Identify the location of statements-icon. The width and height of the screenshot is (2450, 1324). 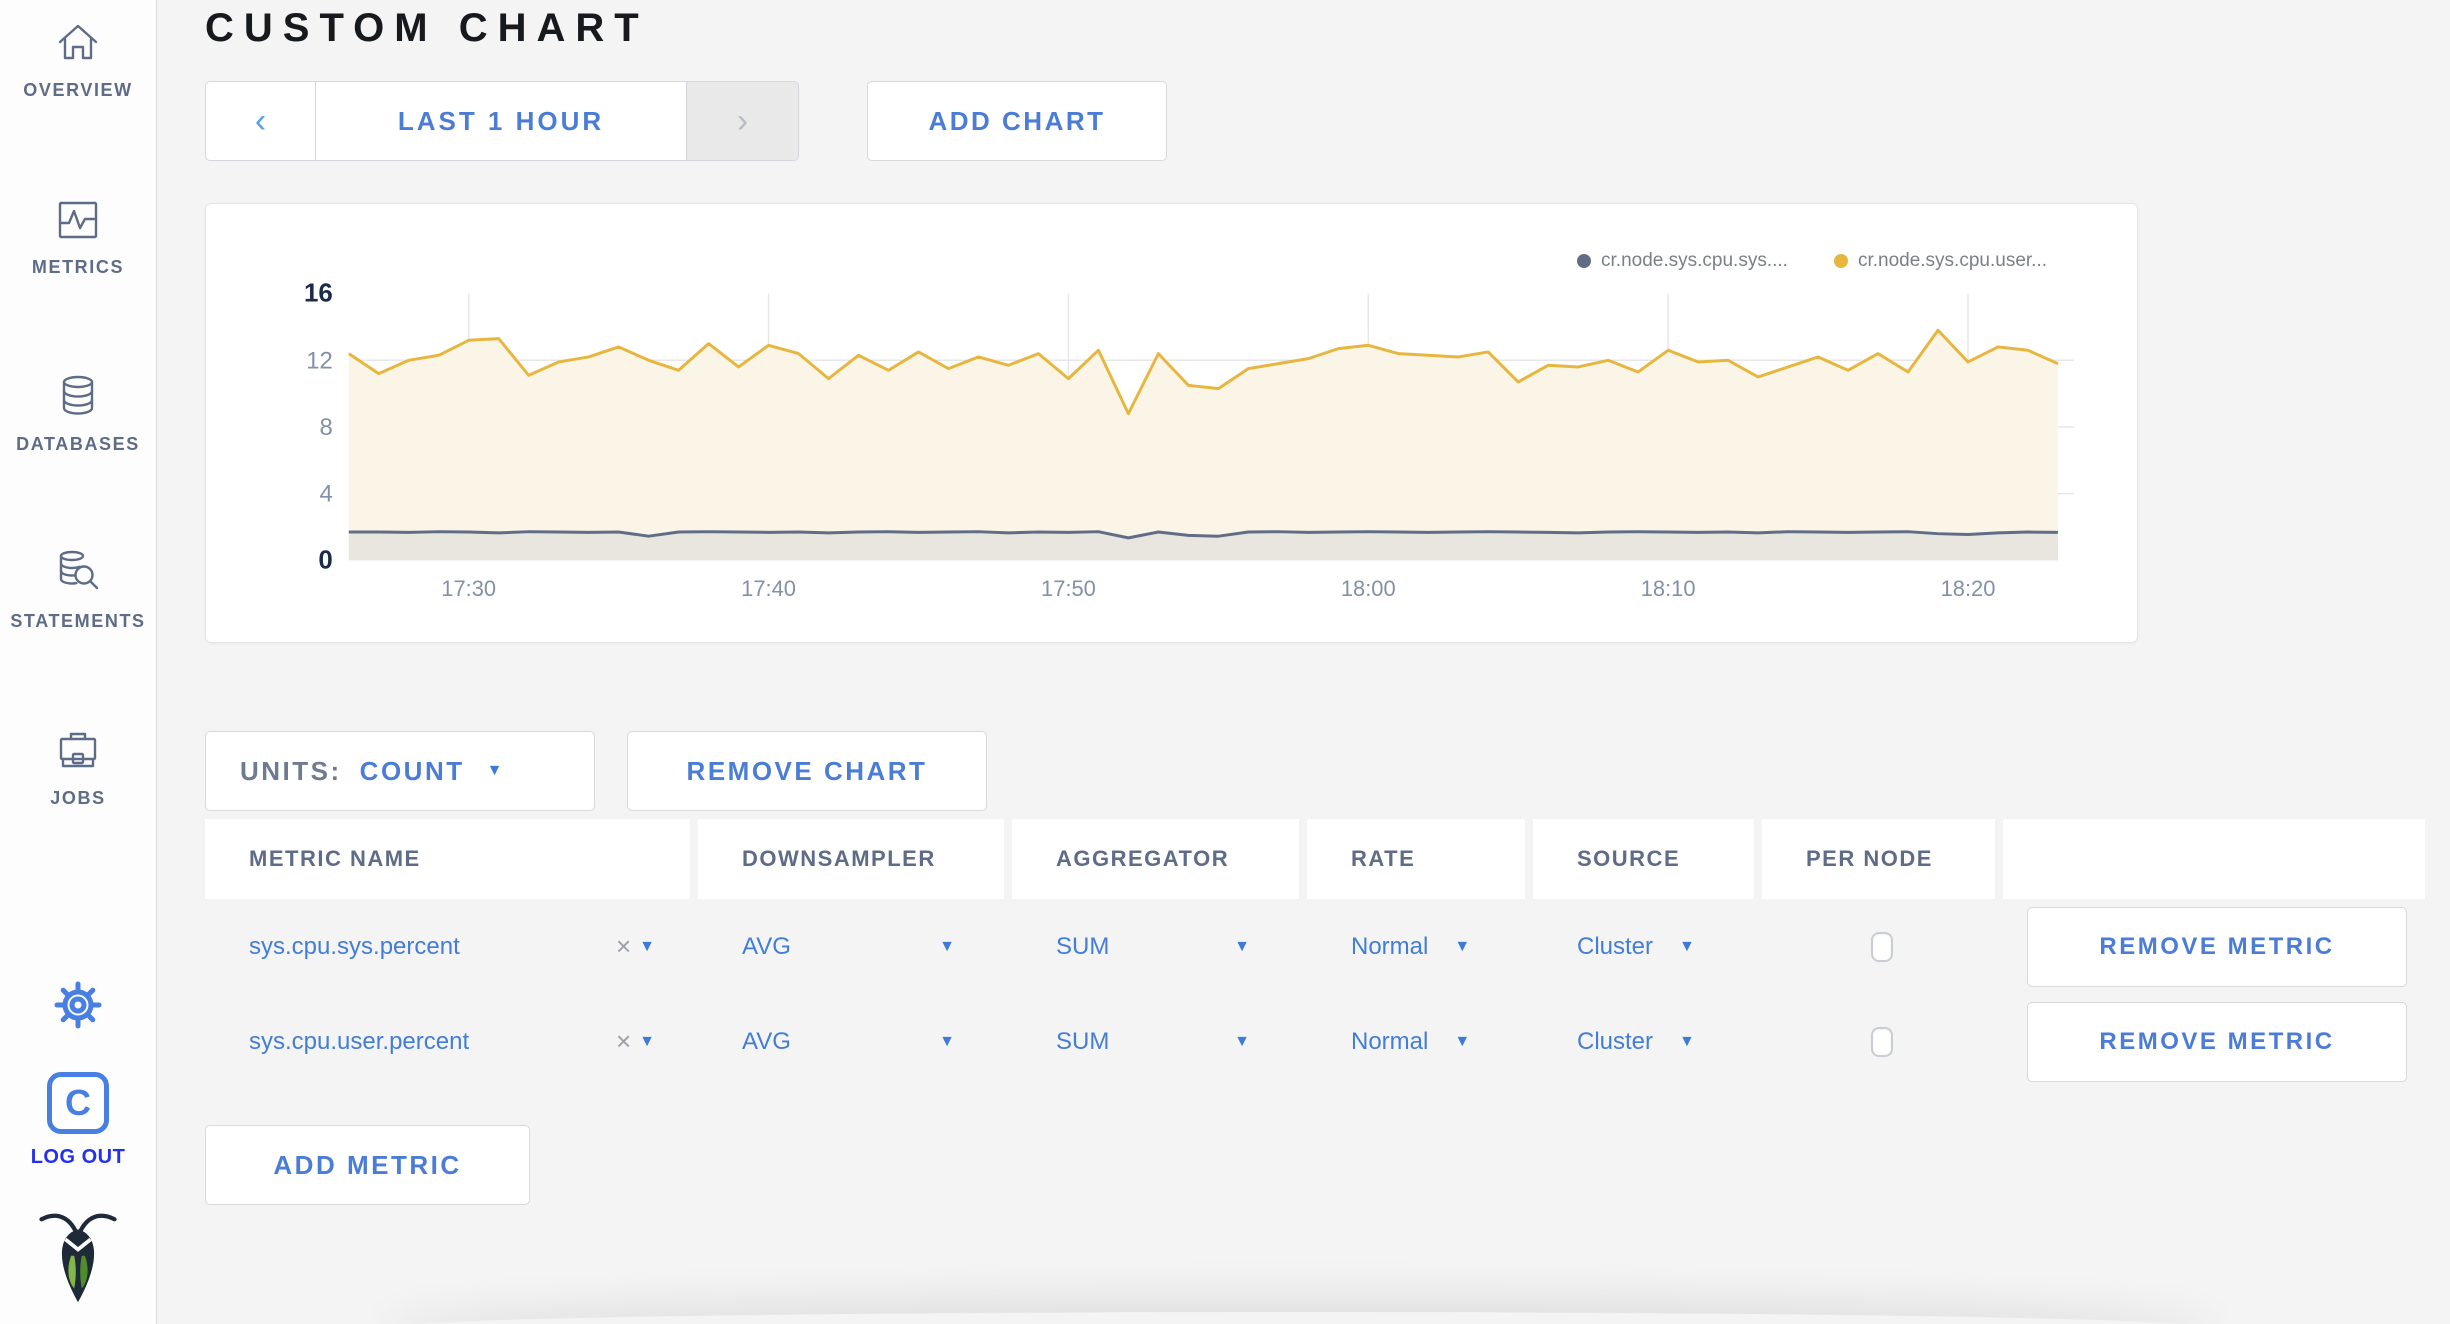
(78, 573).